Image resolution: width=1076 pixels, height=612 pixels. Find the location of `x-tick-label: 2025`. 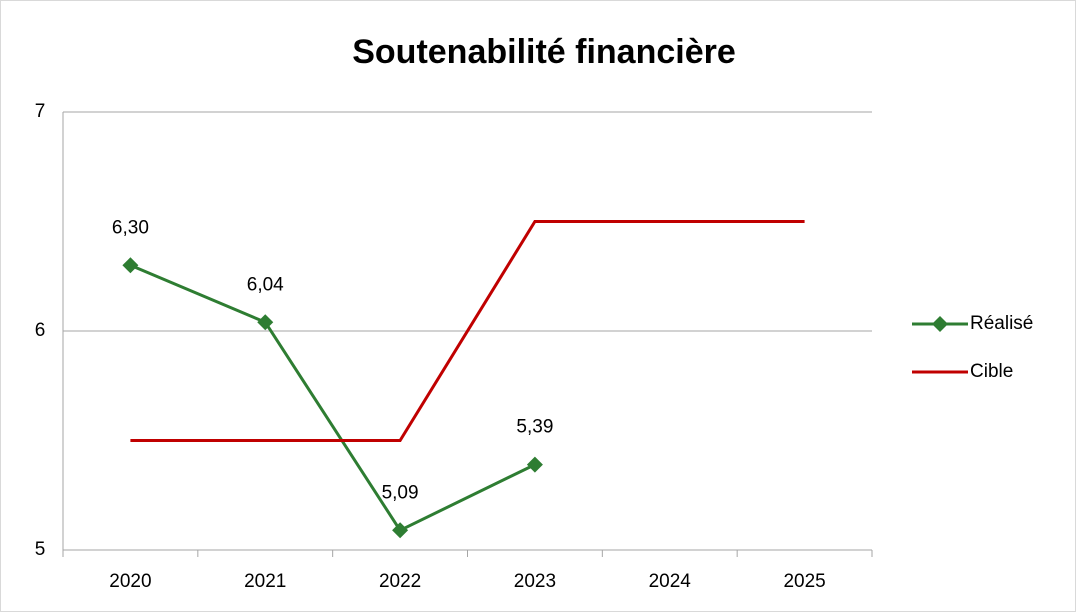

x-tick-label: 2025 is located at coordinates (804, 581).